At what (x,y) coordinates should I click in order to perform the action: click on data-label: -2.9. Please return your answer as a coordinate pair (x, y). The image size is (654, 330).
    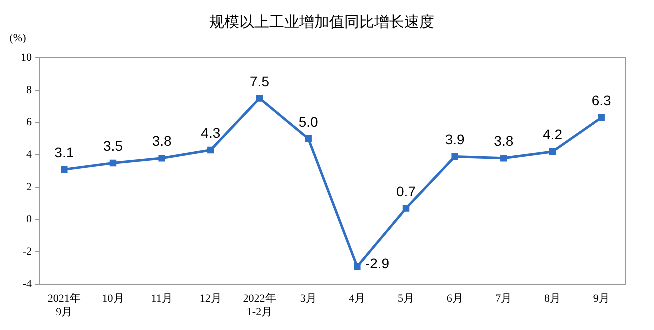
    Looking at the image, I should click on (377, 264).